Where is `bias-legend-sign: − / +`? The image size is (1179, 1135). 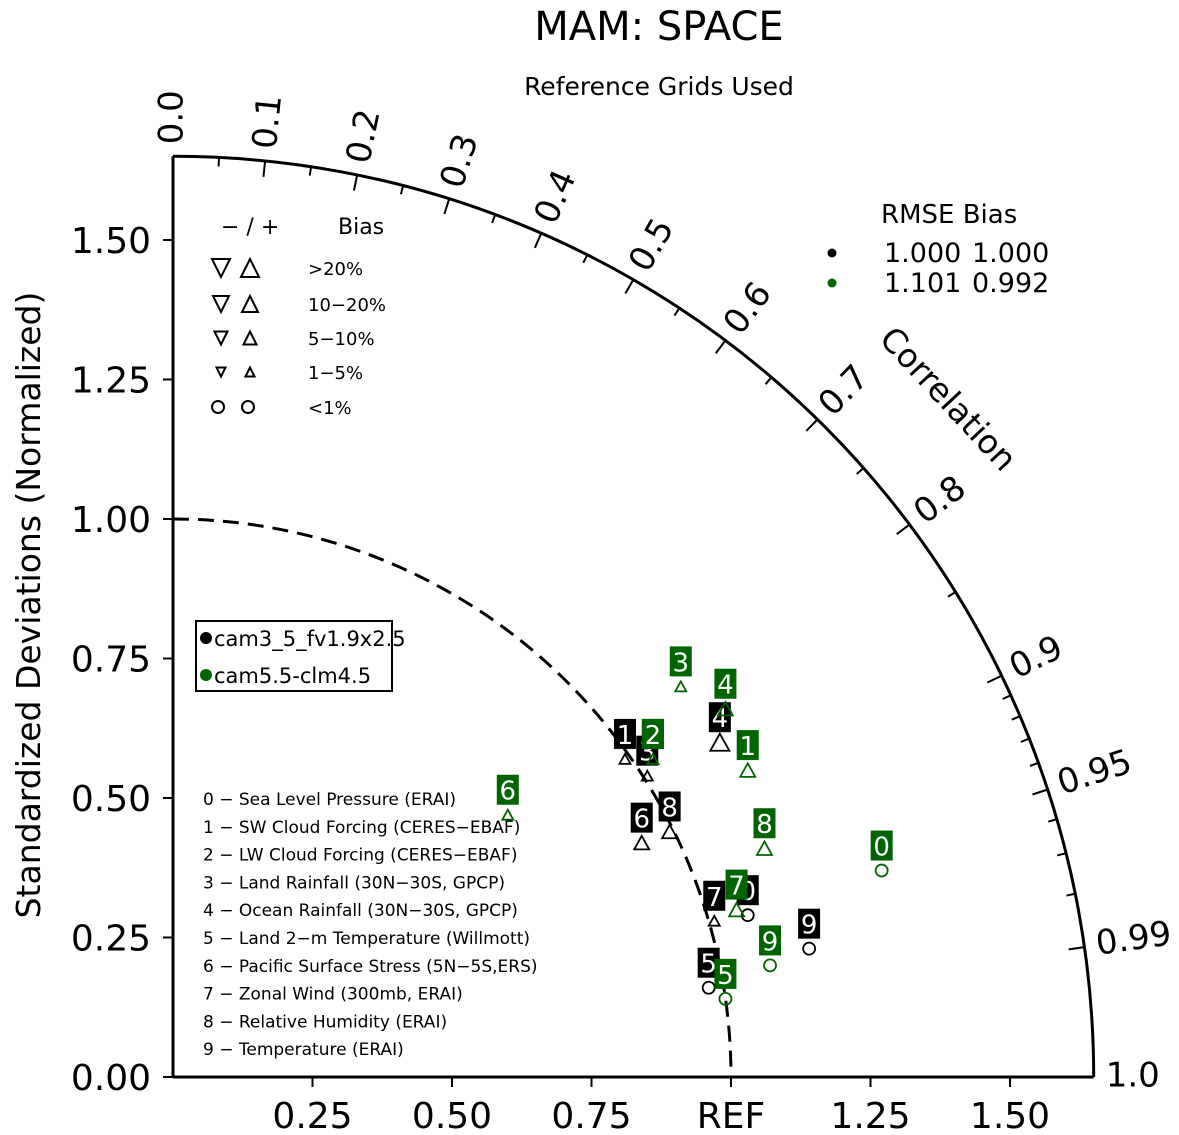
bias-legend-sign: − / + is located at coordinates (250, 227).